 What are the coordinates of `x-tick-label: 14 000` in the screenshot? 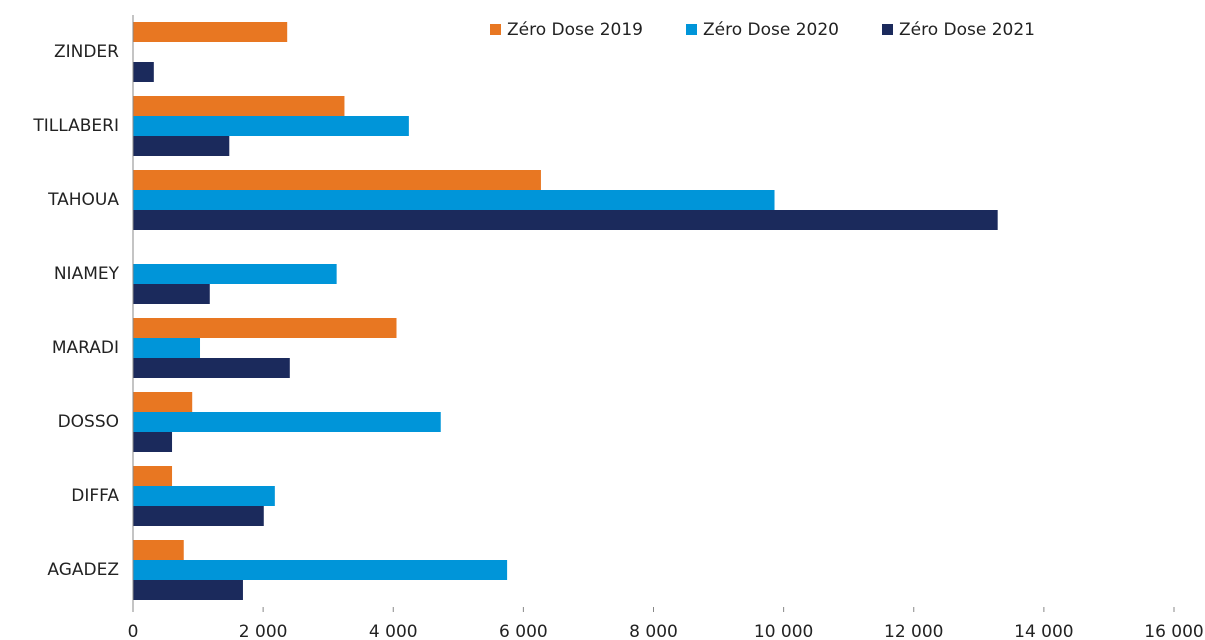 It's located at (1043, 631).